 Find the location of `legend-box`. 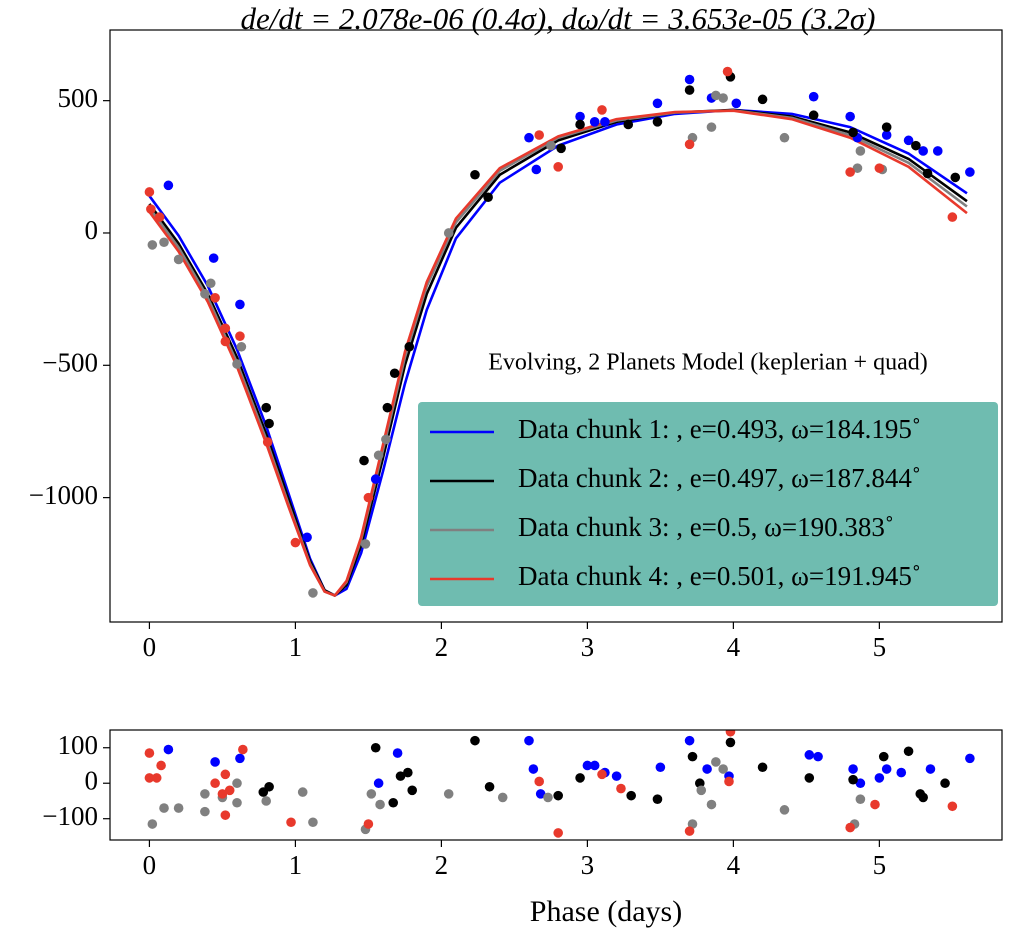

legend-box is located at coordinates (708, 504).